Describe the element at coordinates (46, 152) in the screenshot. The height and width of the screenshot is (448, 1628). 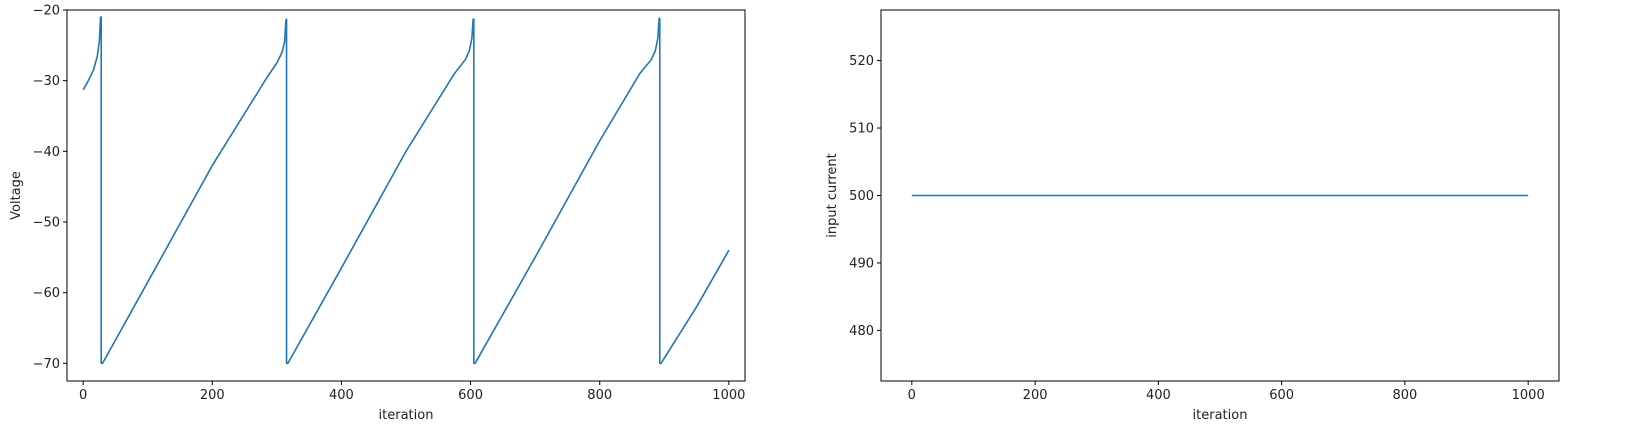
I see `y-tick-label: −40` at that location.